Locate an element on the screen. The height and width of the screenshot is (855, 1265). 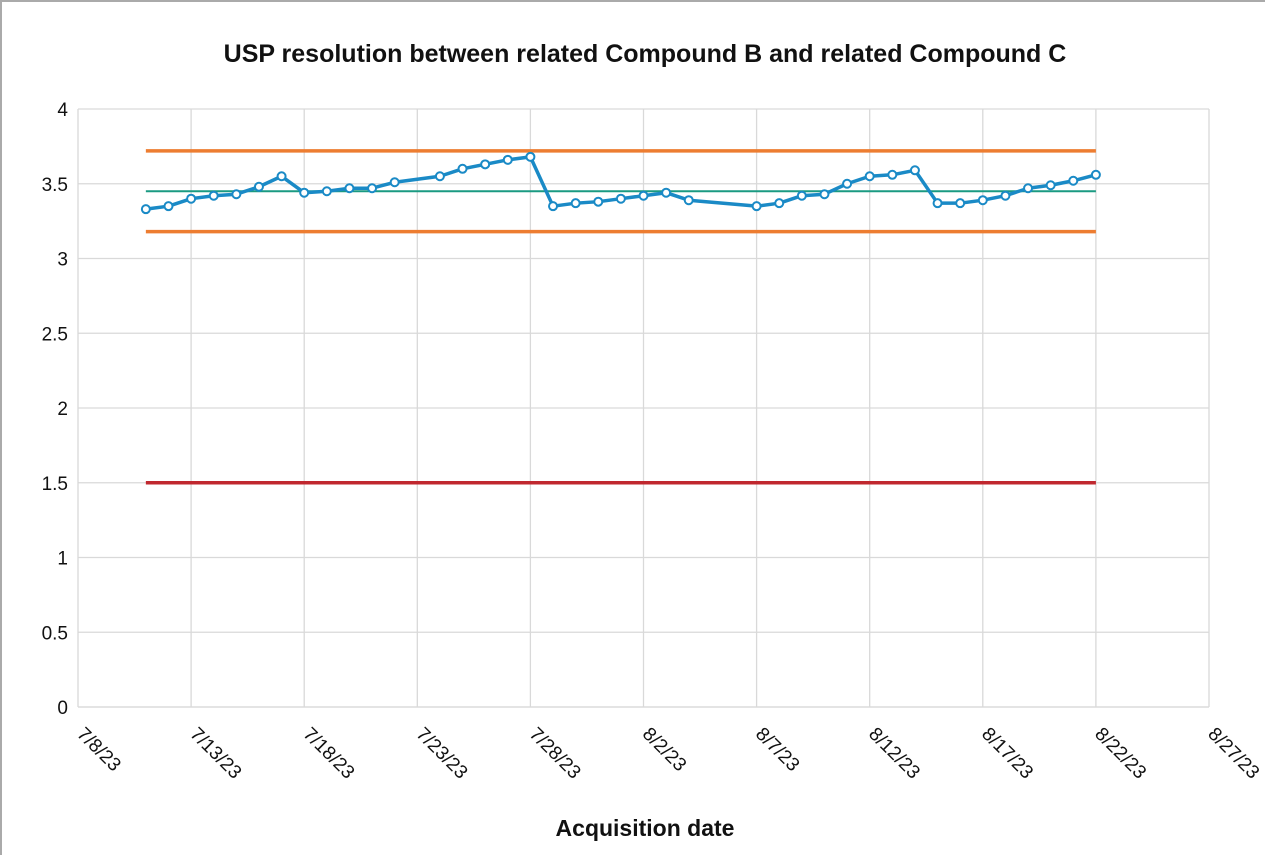
data-line is located at coordinates (621, 183).